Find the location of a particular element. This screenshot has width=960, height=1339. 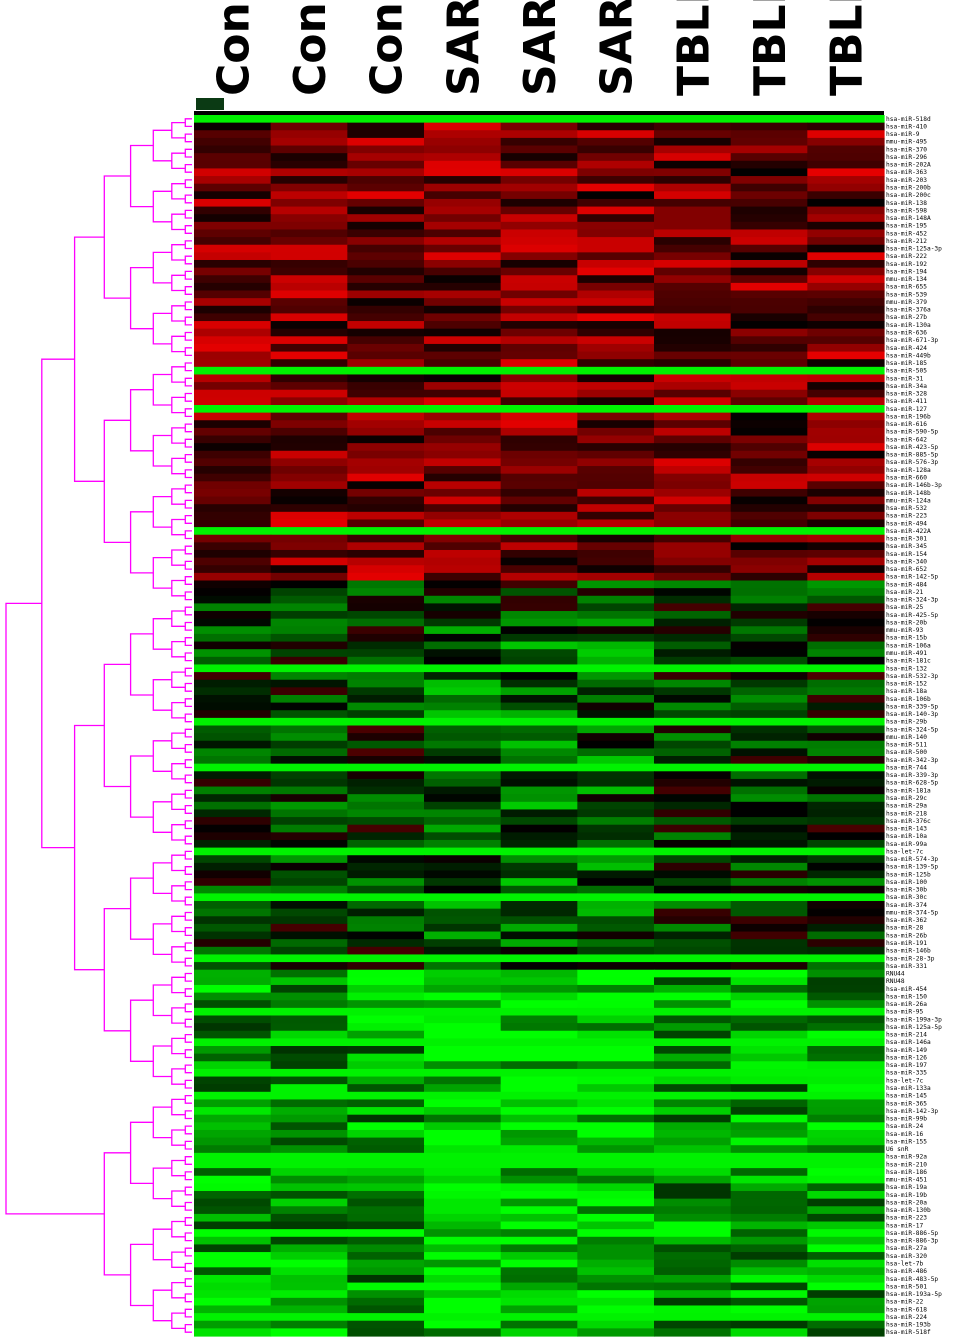

row-label: hsa-miR-143 is located at coordinates (906, 829).